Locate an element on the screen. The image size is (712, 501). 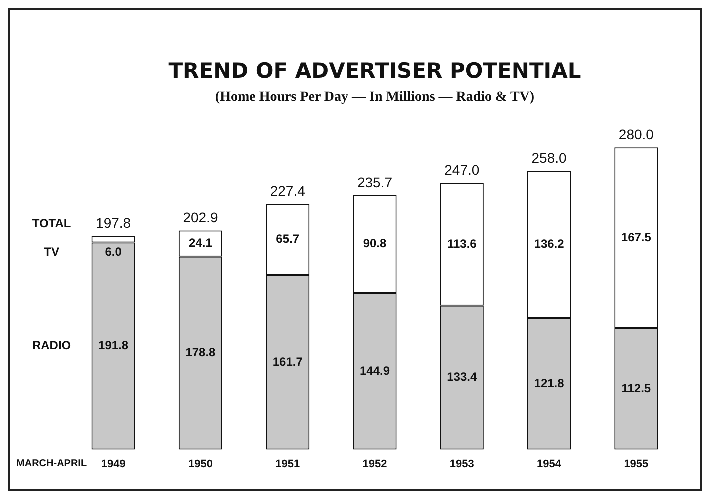
data-label: 178.8 is located at coordinates (201, 353).